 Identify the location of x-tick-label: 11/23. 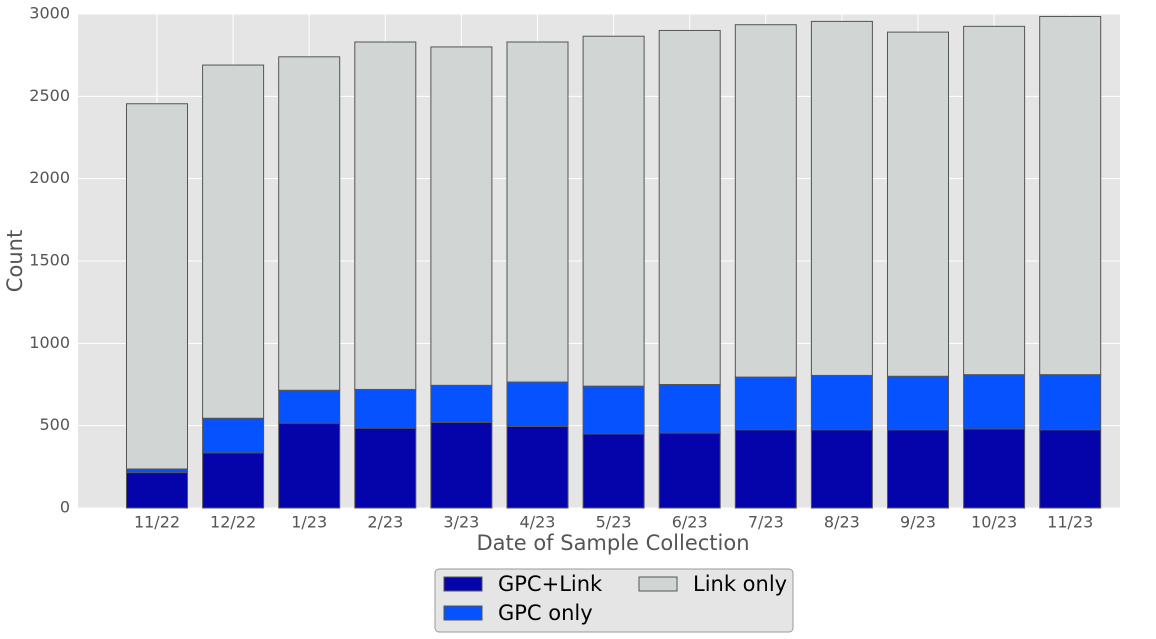
(1070, 522).